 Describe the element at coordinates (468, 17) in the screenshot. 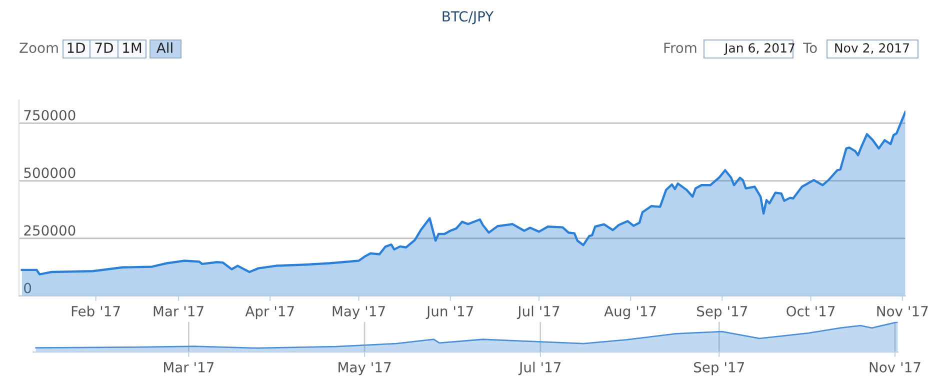

I see `chart-title: BTC/JPY` at that location.